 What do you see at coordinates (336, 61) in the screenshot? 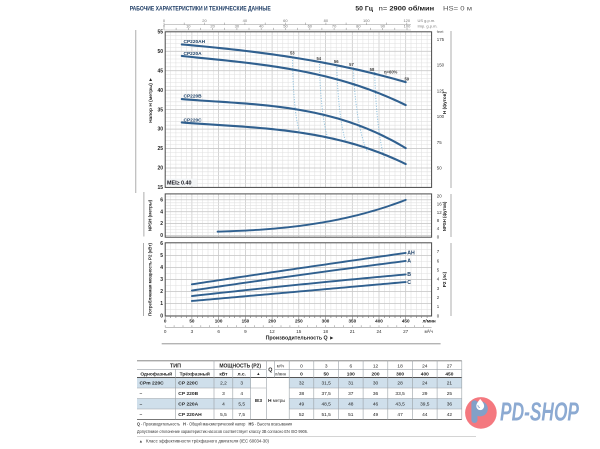
I see `svg-text: 56` at bounding box center [336, 61].